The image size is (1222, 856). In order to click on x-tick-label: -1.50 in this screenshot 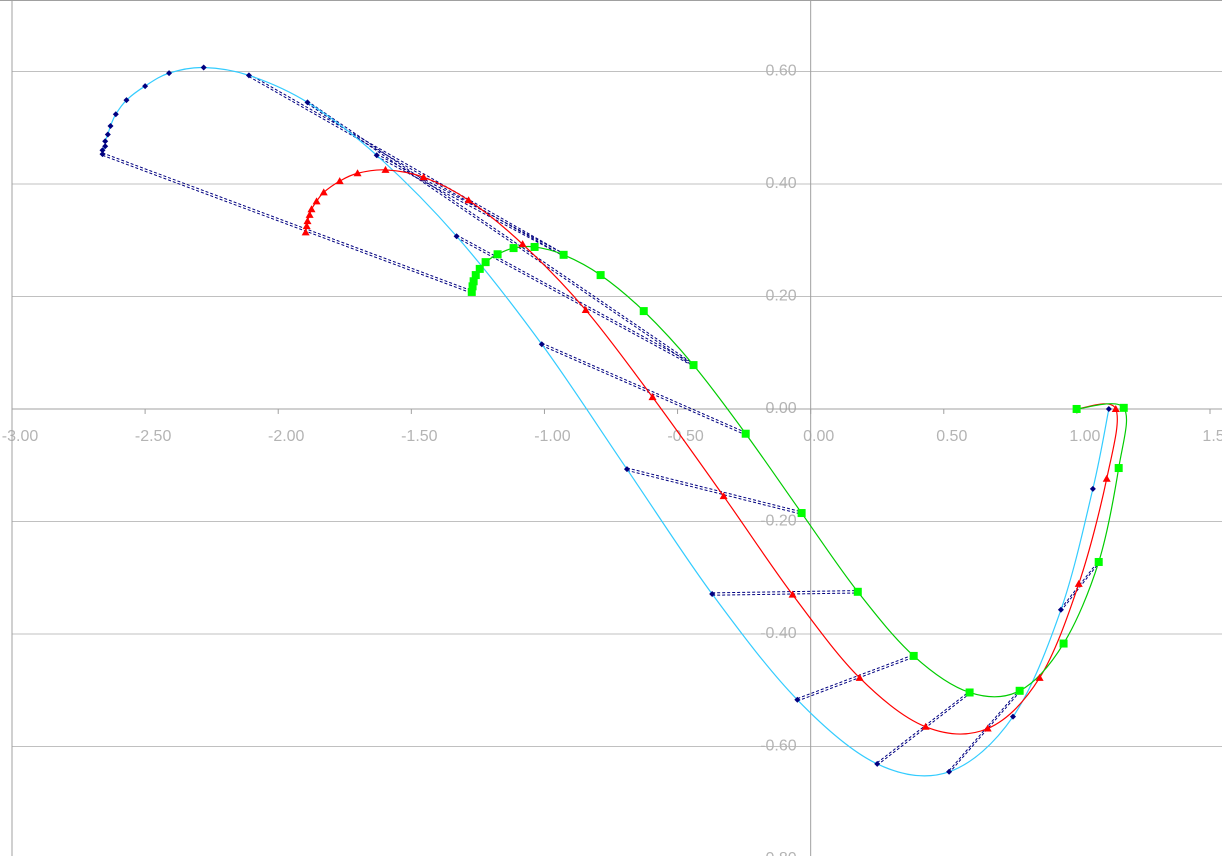, I will do `click(419, 436)`.